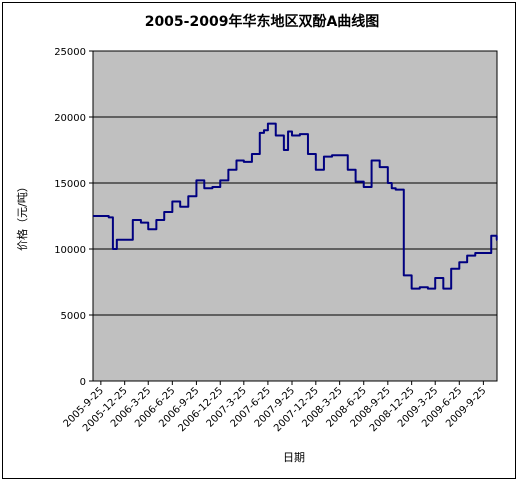  What do you see at coordinates (70, 118) in the screenshot?
I see `y-tick-label: 20000` at bounding box center [70, 118].